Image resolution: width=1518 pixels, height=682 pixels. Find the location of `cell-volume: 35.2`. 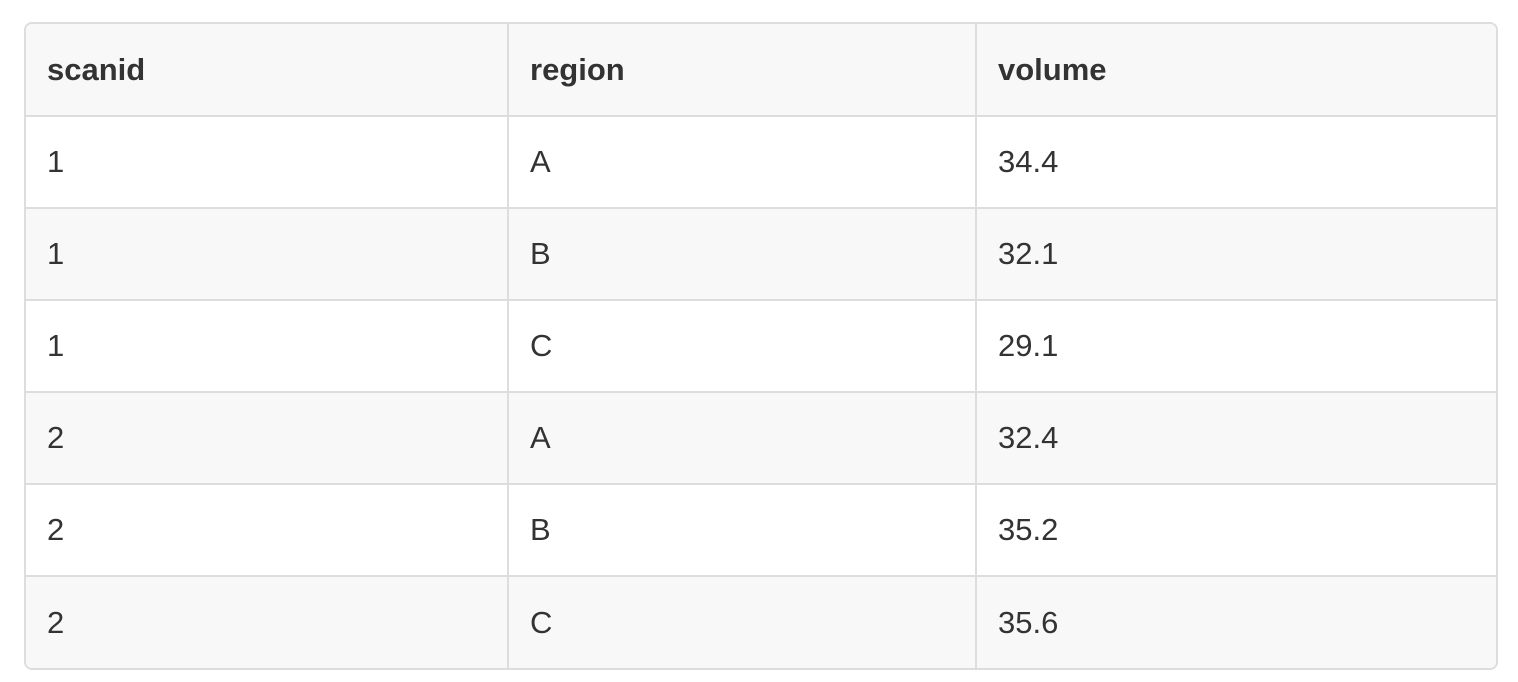

cell-volume: 35.2 is located at coordinates (1235, 529).